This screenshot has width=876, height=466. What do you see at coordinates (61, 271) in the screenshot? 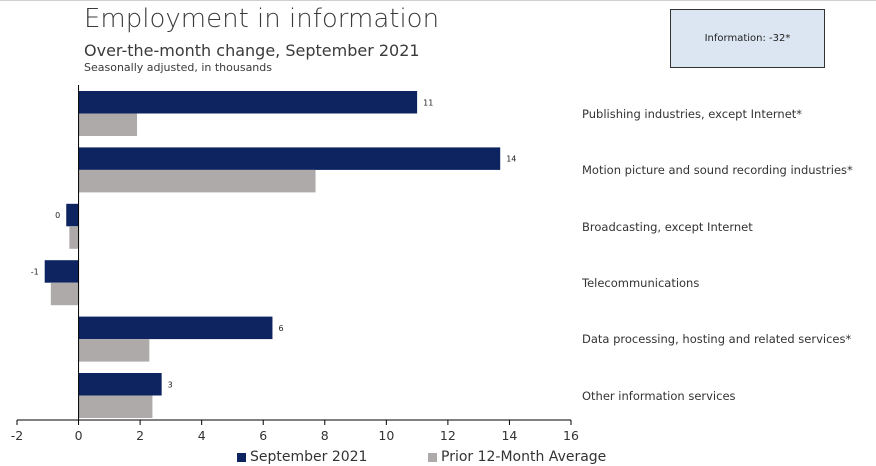
I see `bar-september-telecommunications` at bounding box center [61, 271].